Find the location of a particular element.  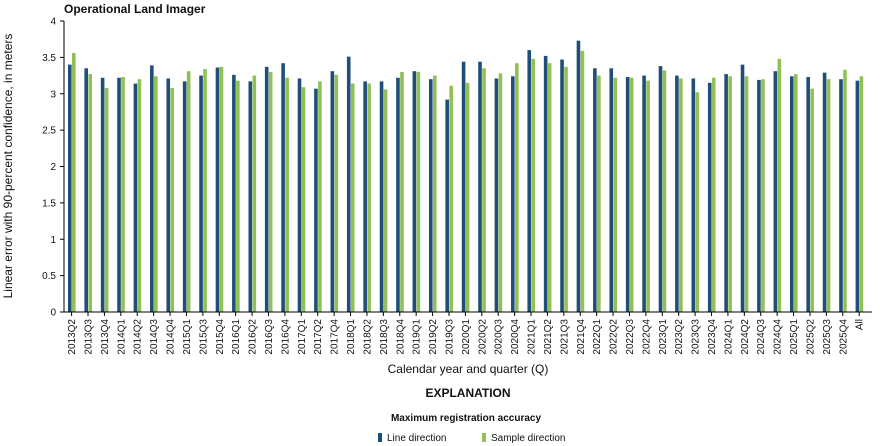

legend-swatch-line is located at coordinates (380, 437).